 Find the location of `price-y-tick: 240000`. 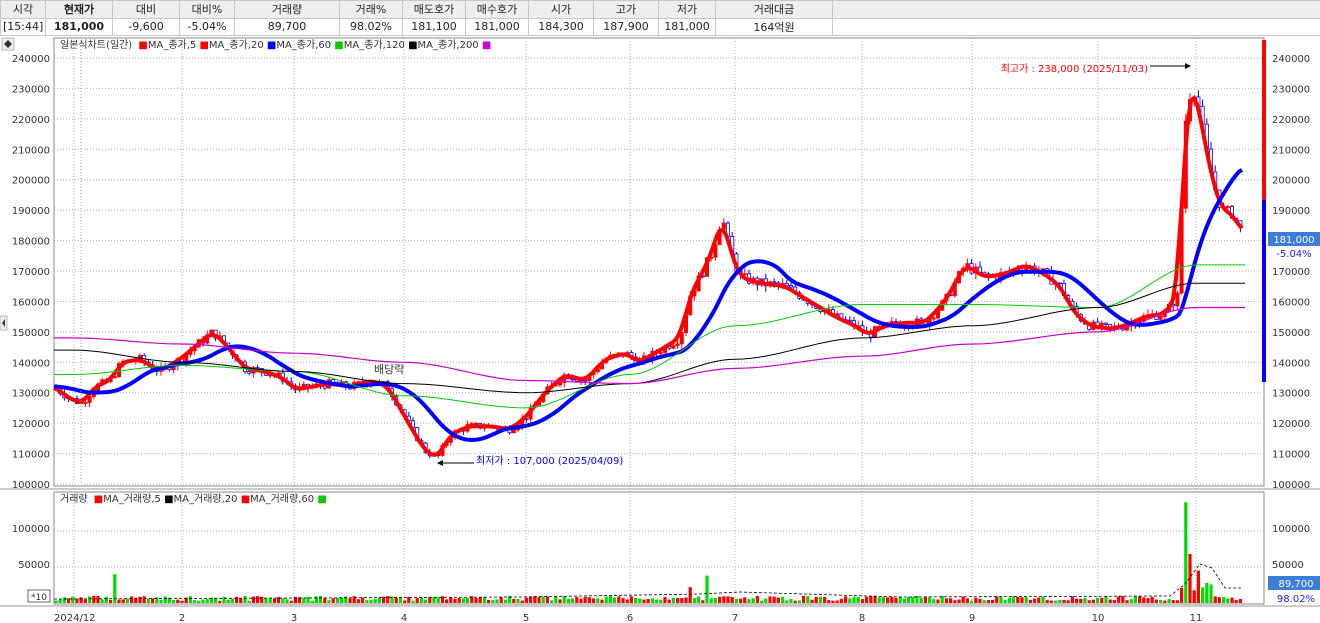

price-y-tick: 240000 is located at coordinates (31, 59).